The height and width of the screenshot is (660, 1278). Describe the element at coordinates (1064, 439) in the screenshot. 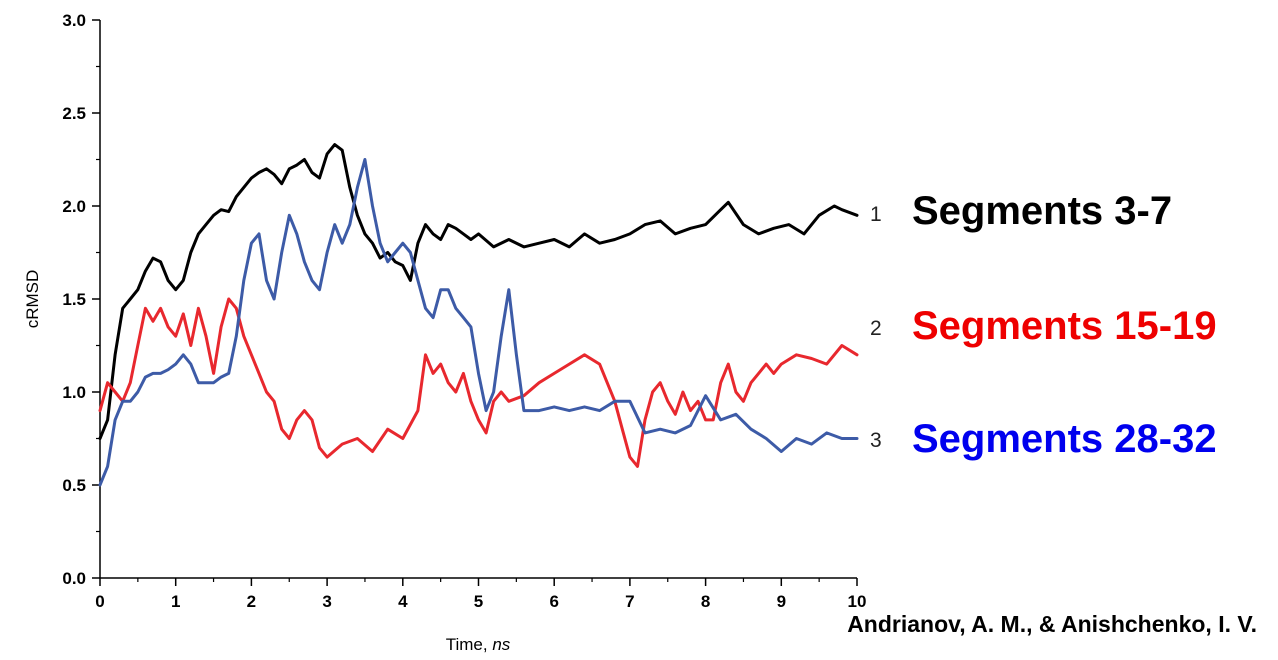

I see `legend-segments-28-32: Segments 28-32` at that location.